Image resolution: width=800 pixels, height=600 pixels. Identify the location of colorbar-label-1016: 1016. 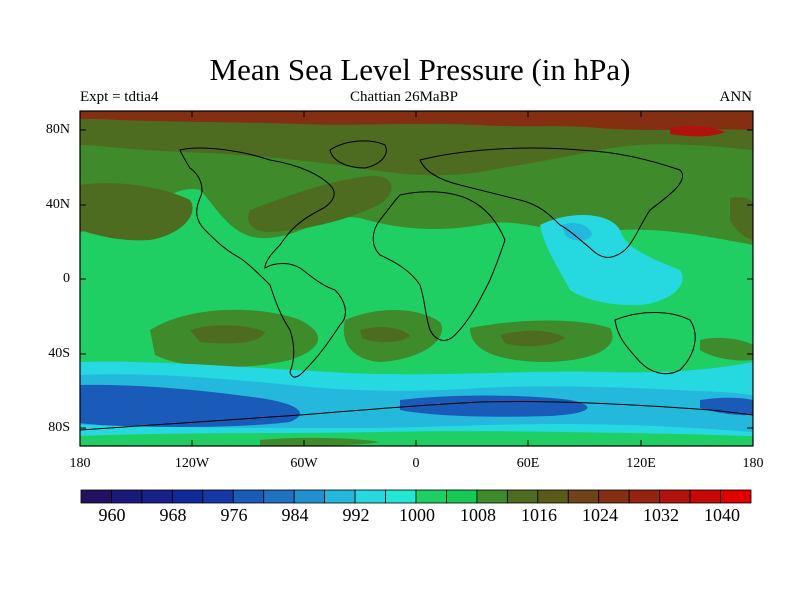
(539, 515).